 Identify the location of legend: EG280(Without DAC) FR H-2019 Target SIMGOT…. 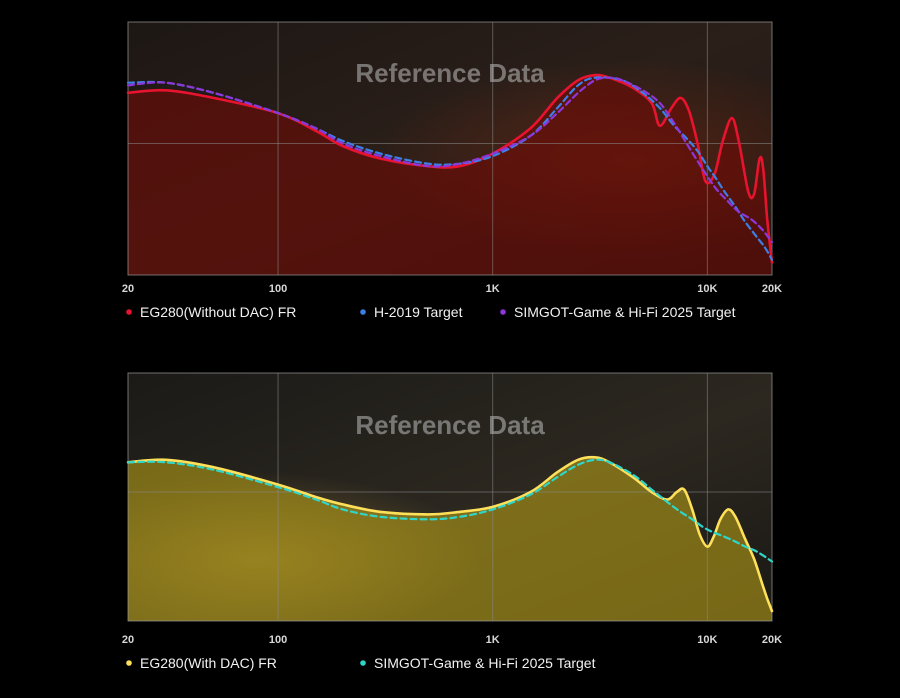
(431, 312).